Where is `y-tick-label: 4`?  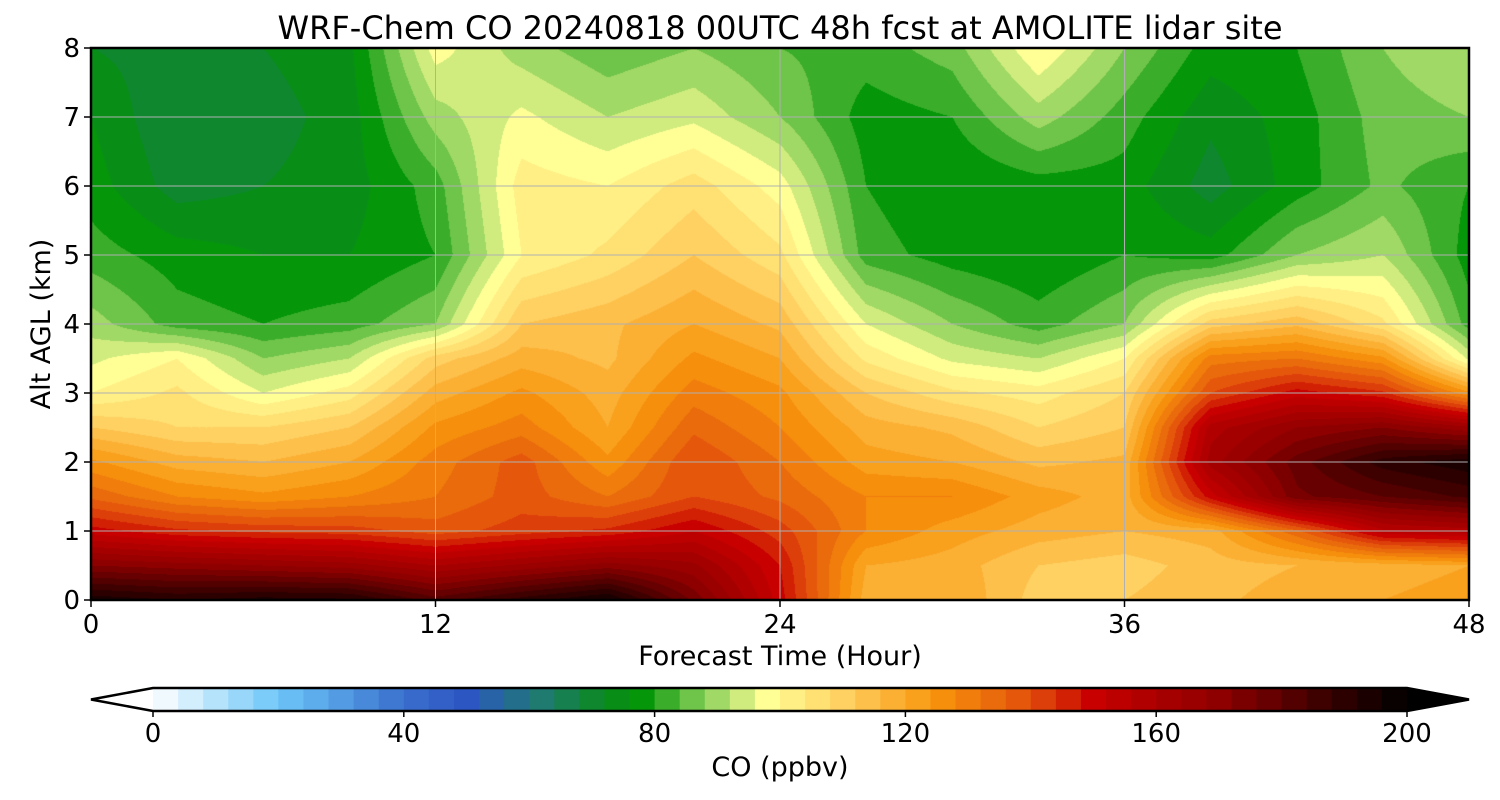
y-tick-label: 4 is located at coordinates (71, 325).